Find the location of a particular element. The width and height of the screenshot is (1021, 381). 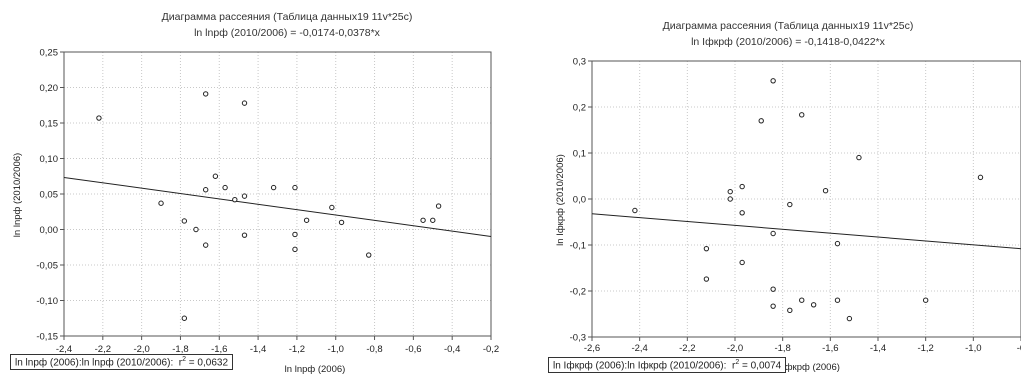

y-axis-label: ln Iфкрф (2010/2006) is located at coordinates (560, 200).